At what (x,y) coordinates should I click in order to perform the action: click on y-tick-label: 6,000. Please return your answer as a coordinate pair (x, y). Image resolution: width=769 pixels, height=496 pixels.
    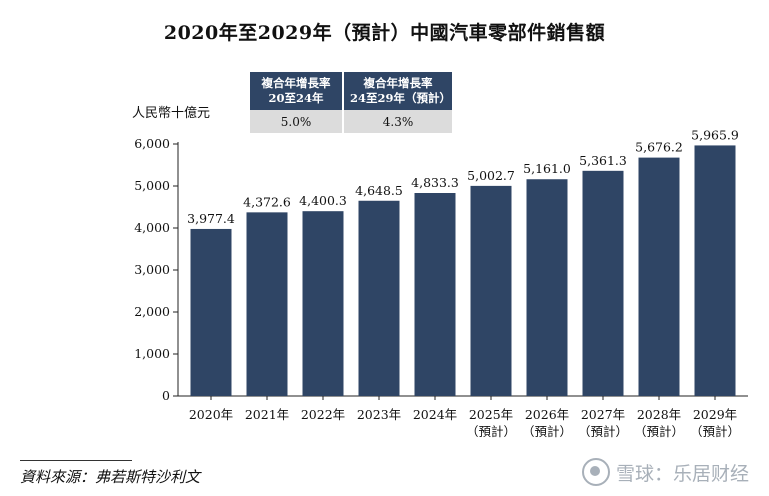
    Looking at the image, I should click on (152, 143).